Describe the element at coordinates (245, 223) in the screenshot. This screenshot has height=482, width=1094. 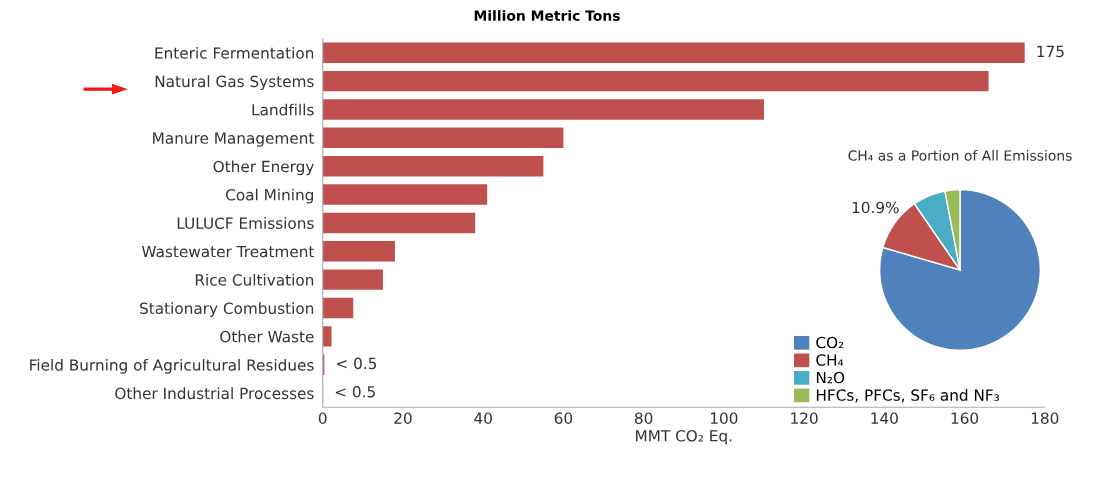
I see `y-tick-label: LULUCF Emissions` at that location.